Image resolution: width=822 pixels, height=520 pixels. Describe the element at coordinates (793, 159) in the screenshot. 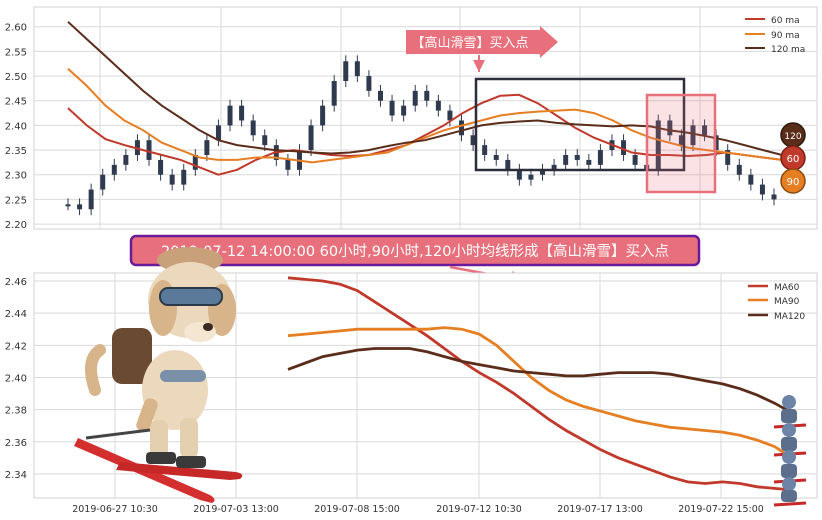

I see `end-badge-60-text: 60` at that location.